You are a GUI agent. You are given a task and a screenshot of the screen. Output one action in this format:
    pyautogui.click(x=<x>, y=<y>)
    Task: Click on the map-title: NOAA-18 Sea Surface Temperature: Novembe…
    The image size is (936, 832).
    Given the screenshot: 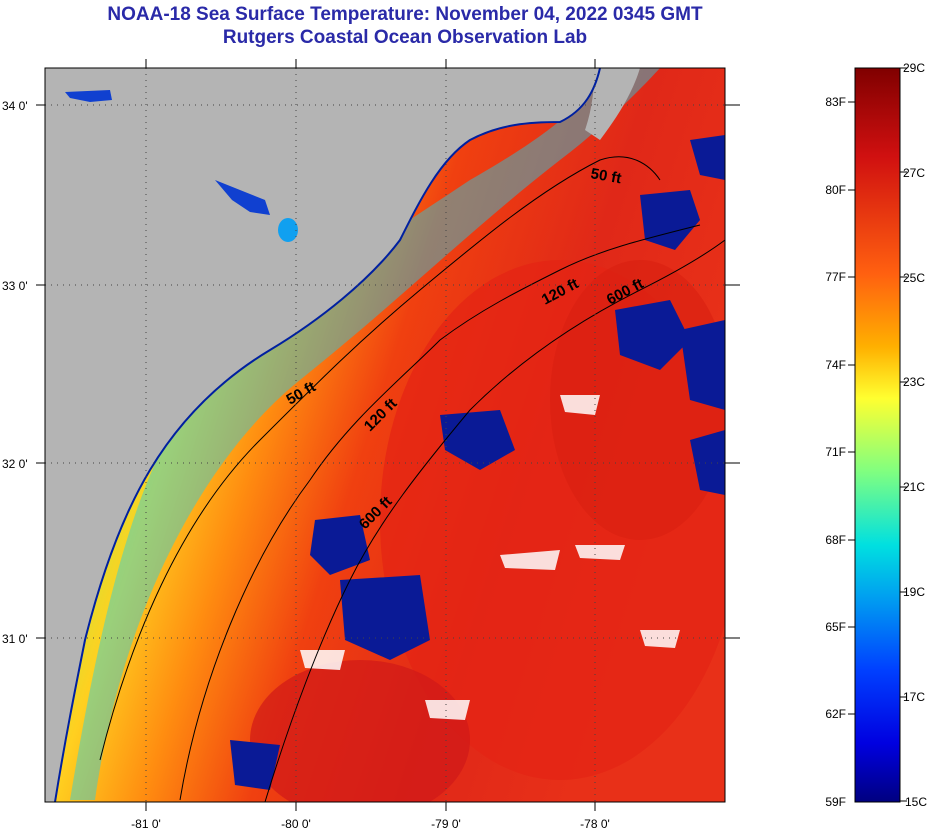 What is the action you would take?
    pyautogui.click(x=405, y=14)
    